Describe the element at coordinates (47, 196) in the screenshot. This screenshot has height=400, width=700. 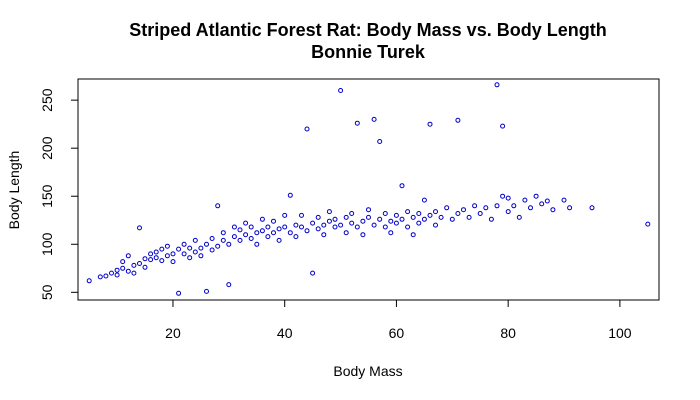
I see `y-tick-label: 150` at that location.